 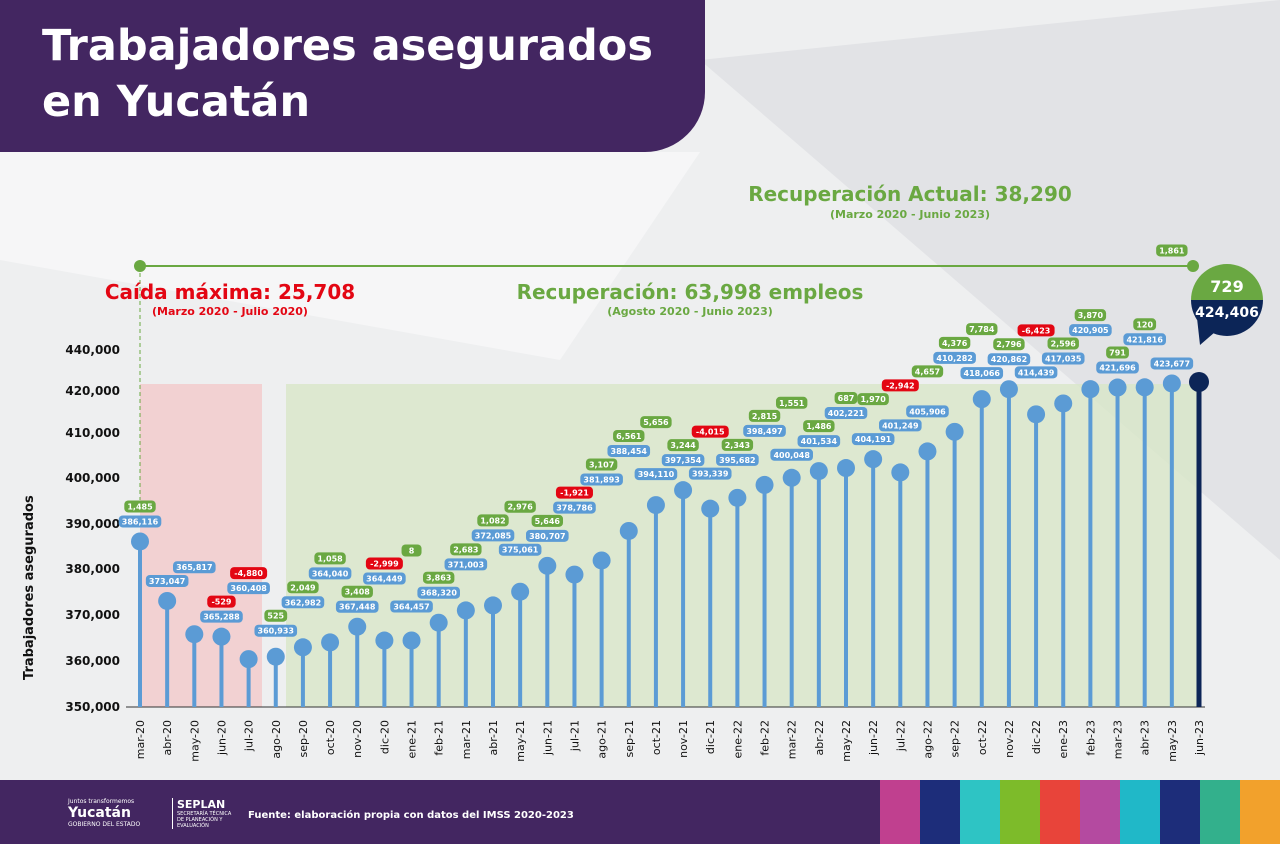 What do you see at coordinates (955, 738) in the screenshot?
I see `x-tick-label: sep-22` at bounding box center [955, 738].